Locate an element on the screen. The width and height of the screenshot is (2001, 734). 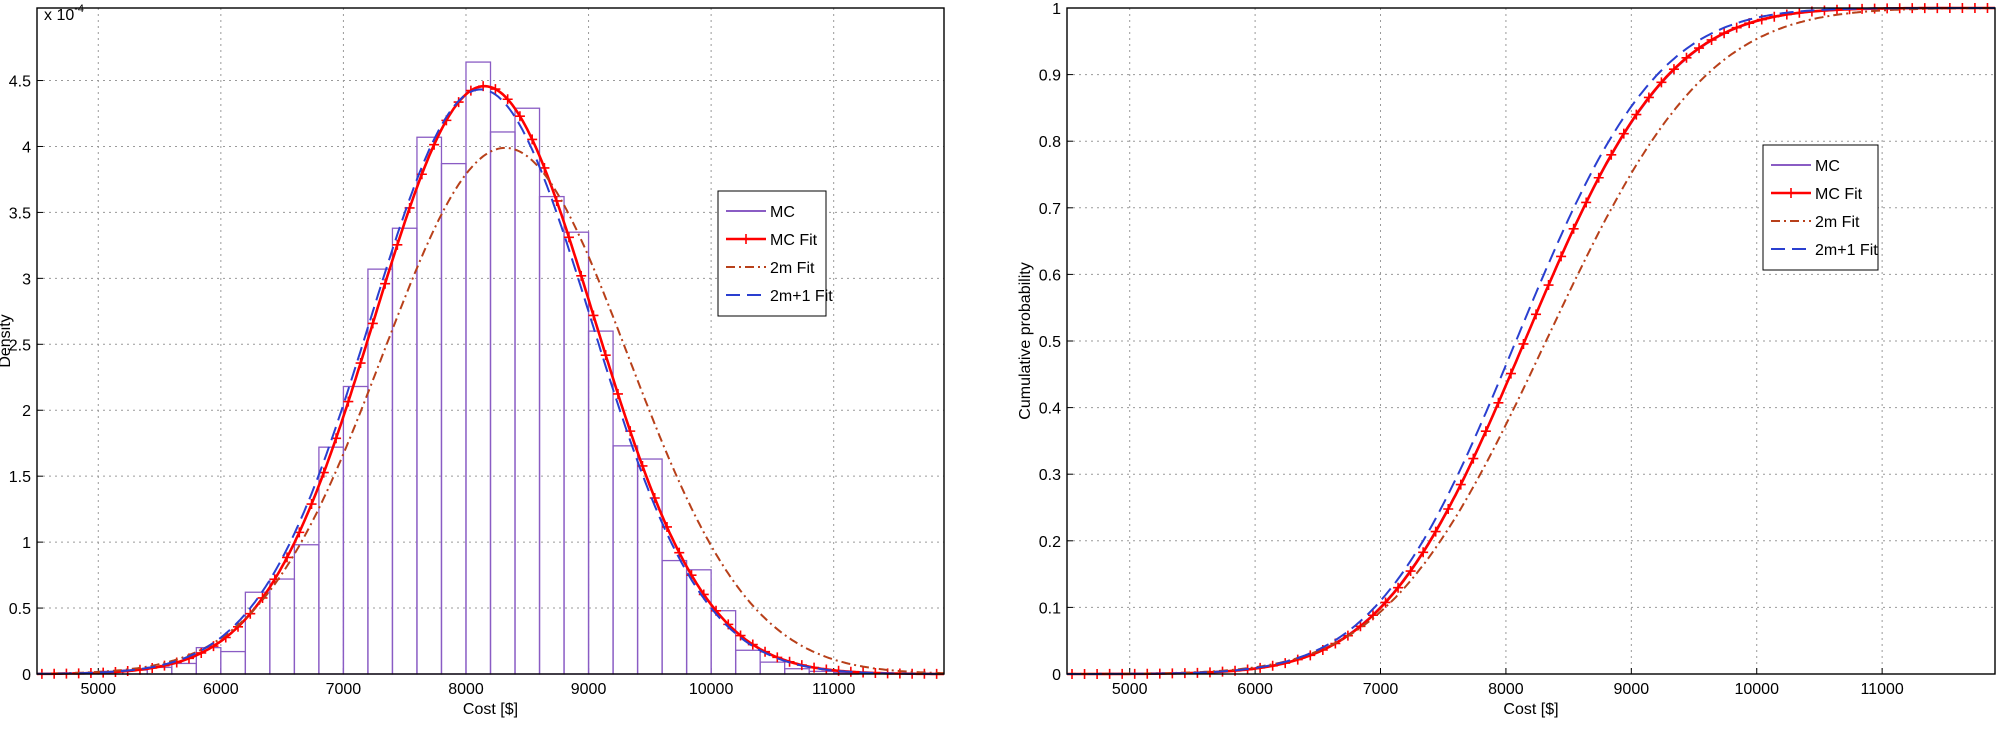
y-axis-label: Density is located at coordinates (7, 340).